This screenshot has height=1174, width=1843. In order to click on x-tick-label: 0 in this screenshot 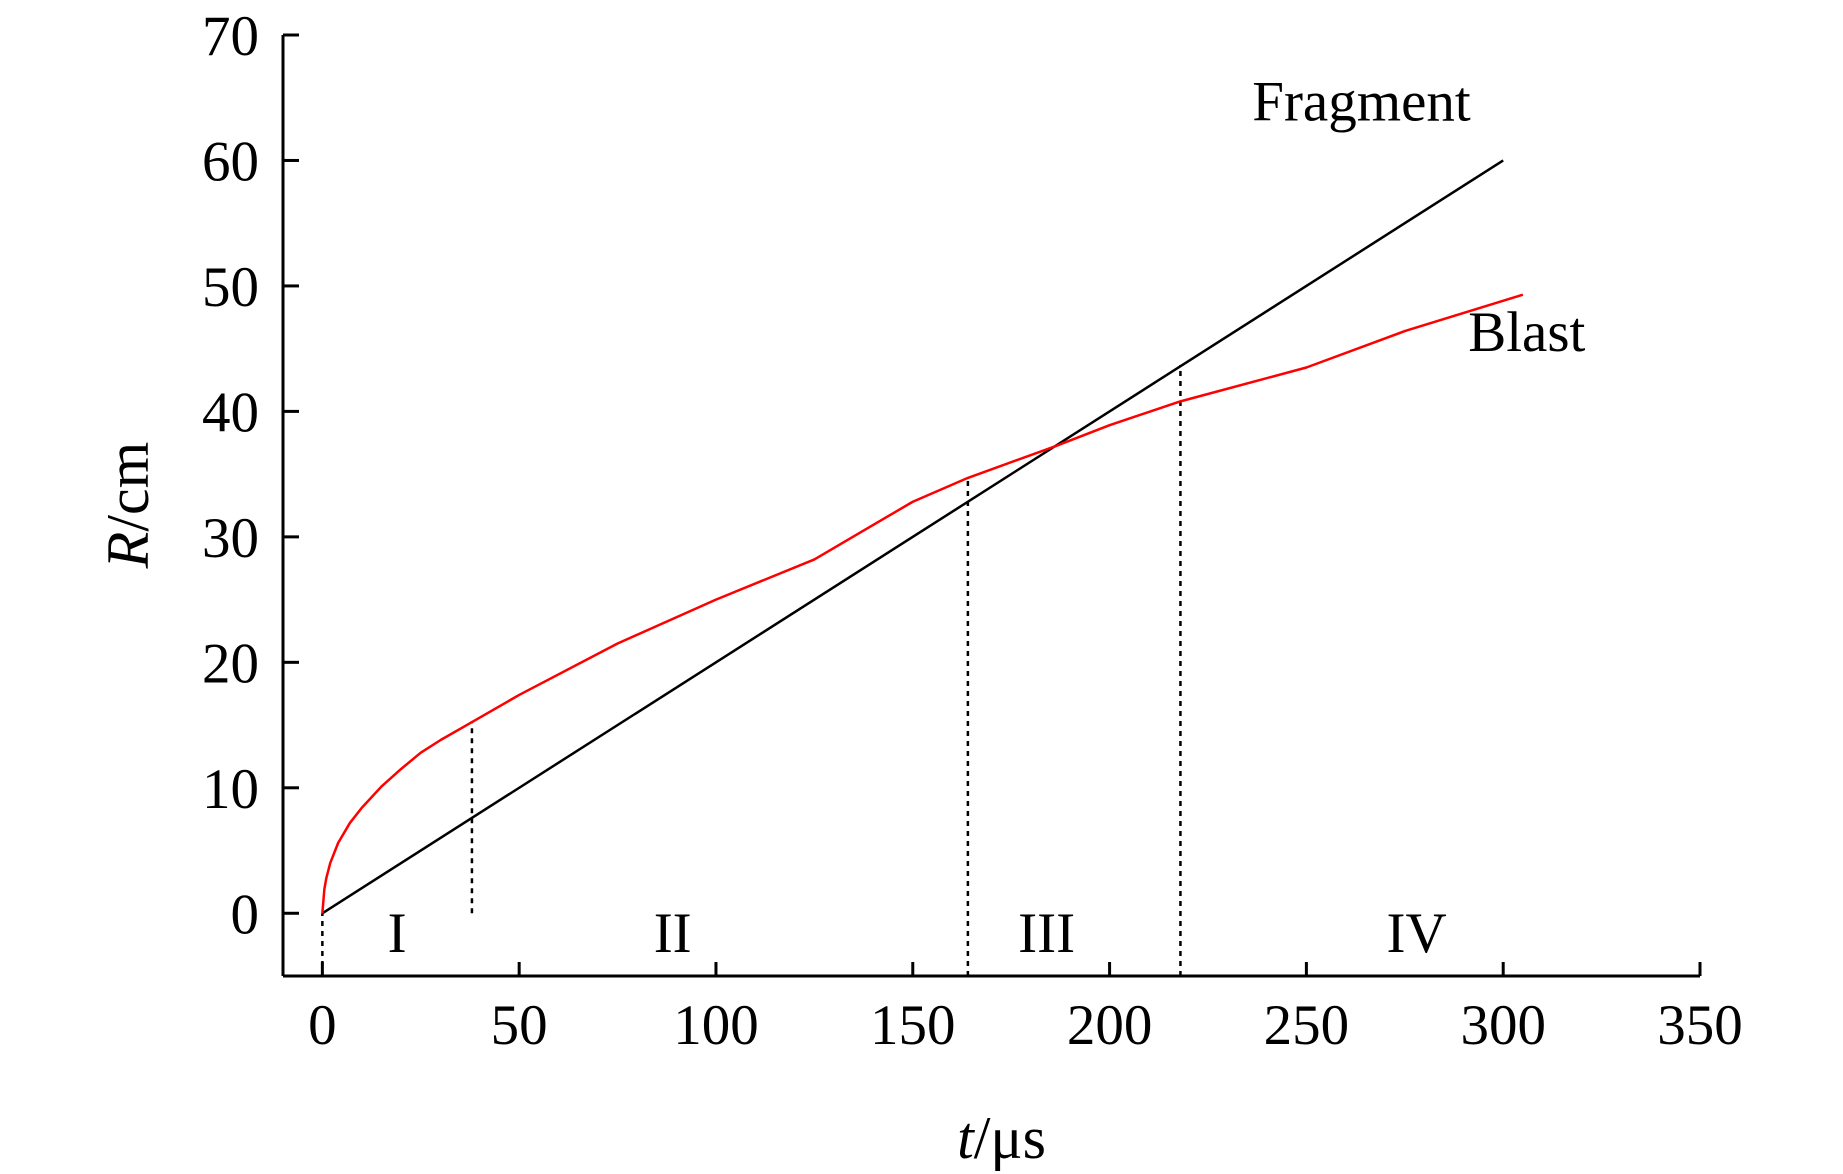, I will do `click(322, 1025)`.